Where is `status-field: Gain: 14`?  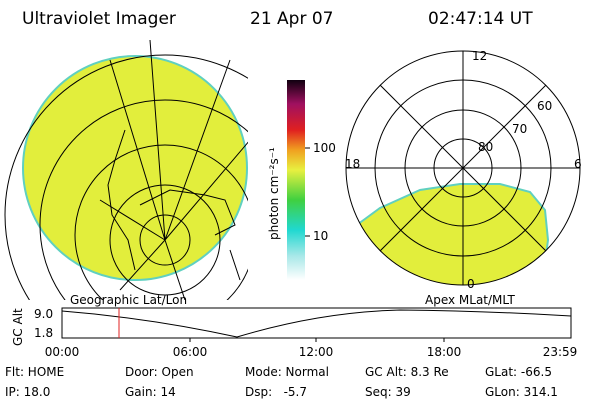
status-field: Gain: 14 is located at coordinates (150, 392).